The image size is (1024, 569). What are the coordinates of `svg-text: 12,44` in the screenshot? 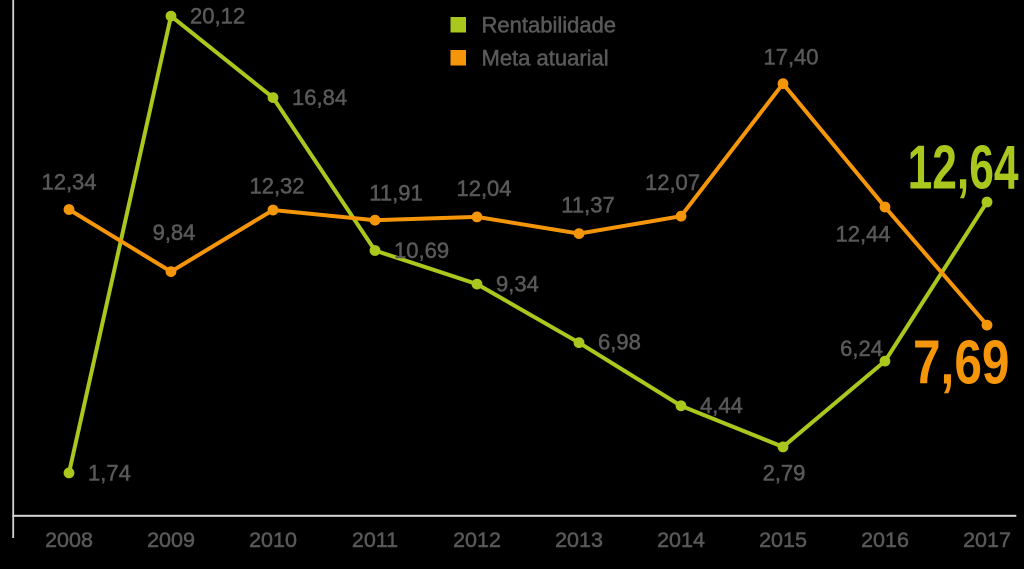 It's located at (862, 234).